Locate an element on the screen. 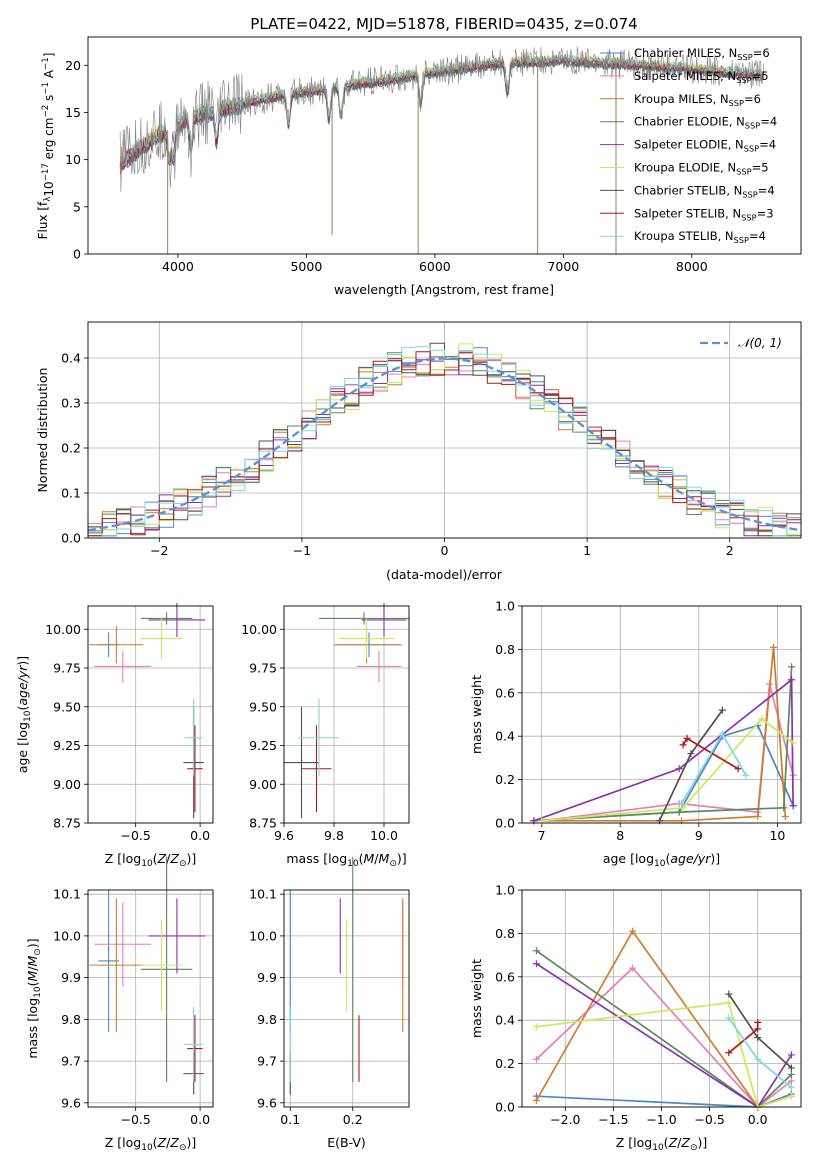 Image resolution: width=819 pixels, height=1170 pixels. x-tick-label: 9.8 is located at coordinates (334, 835).